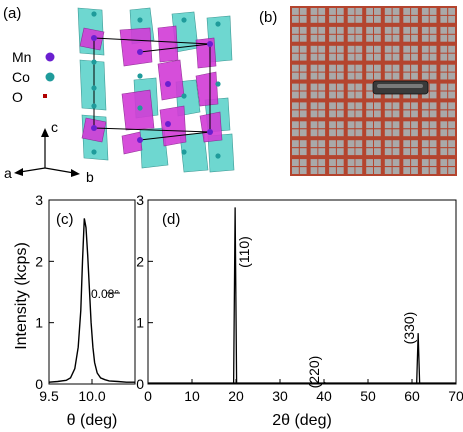  I want to click on legend-co-label: Co, so click(21, 77).